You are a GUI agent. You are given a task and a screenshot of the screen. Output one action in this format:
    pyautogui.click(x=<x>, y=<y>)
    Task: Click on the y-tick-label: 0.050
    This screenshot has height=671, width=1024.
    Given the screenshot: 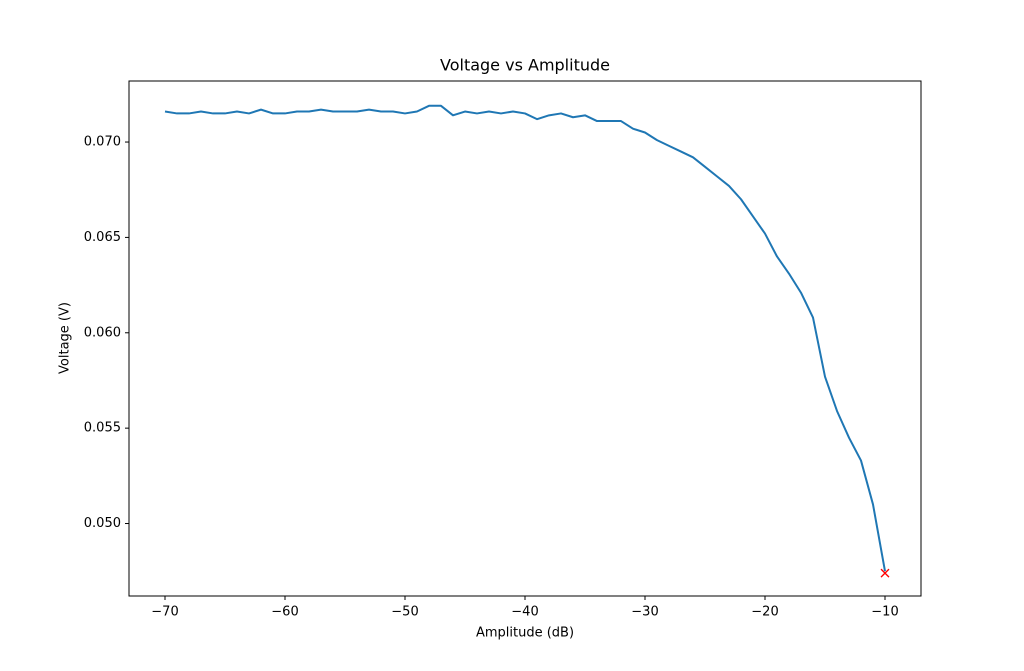 What is the action you would take?
    pyautogui.click(x=102, y=523)
    